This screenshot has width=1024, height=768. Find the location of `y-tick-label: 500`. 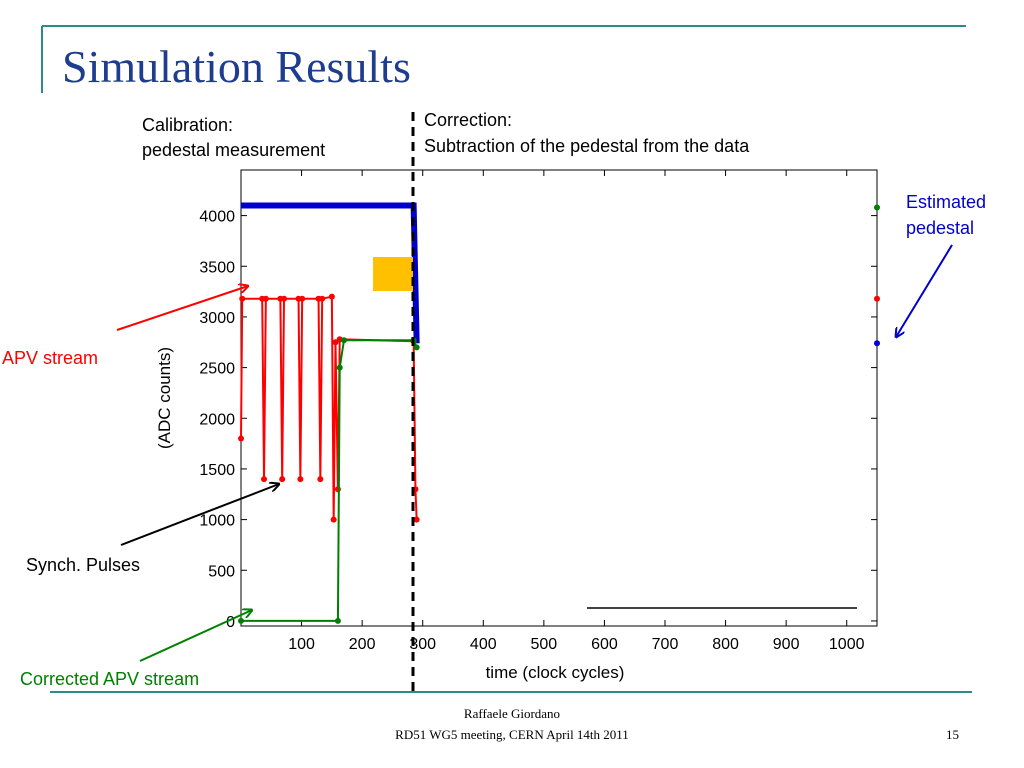

y-tick-label: 500 is located at coordinates (221, 571).